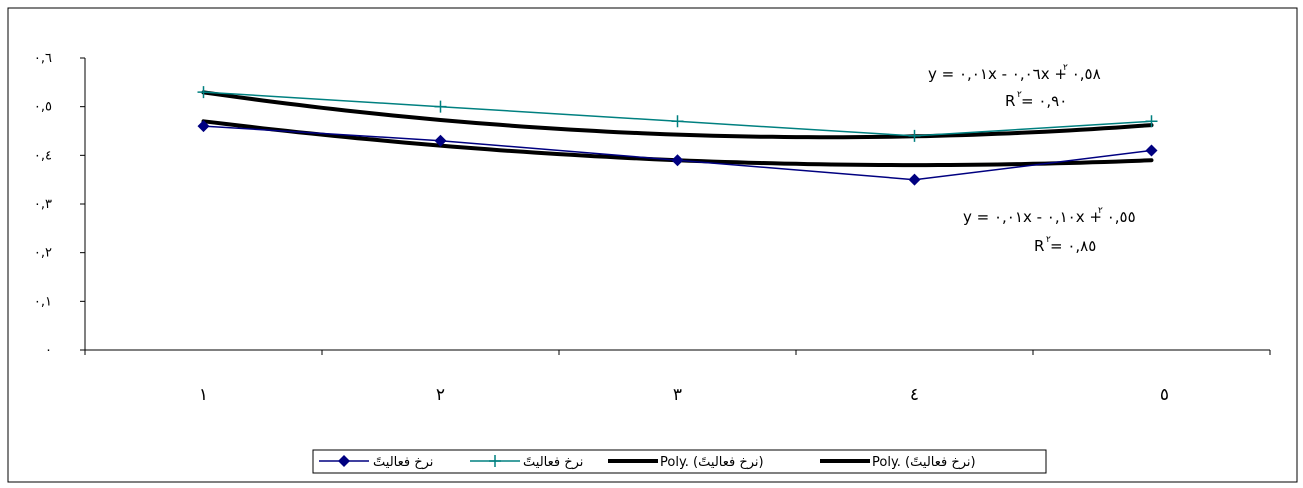 The image size is (1303, 488). I want to click on x-tick-label: ١, so click(203, 395).